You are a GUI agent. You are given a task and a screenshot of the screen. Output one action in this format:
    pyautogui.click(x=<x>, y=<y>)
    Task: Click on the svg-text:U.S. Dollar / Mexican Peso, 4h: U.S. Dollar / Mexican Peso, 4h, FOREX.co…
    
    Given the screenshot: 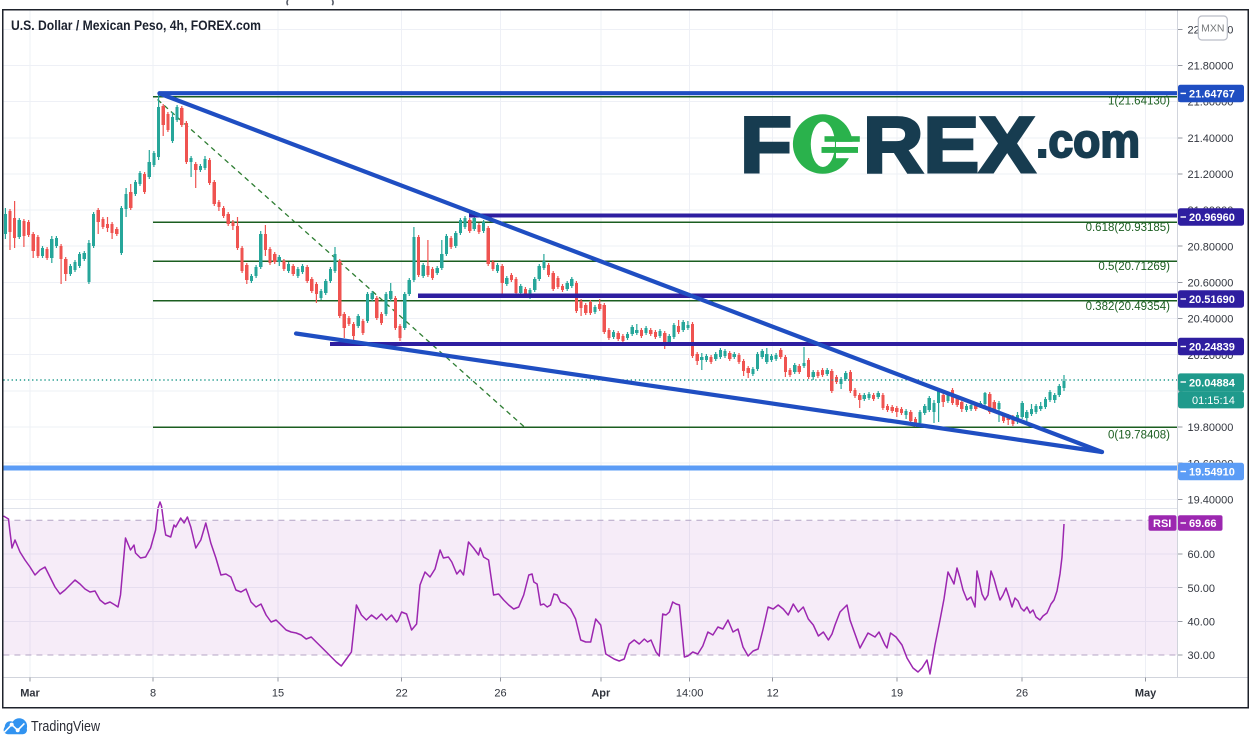 What is the action you would take?
    pyautogui.click(x=136, y=25)
    